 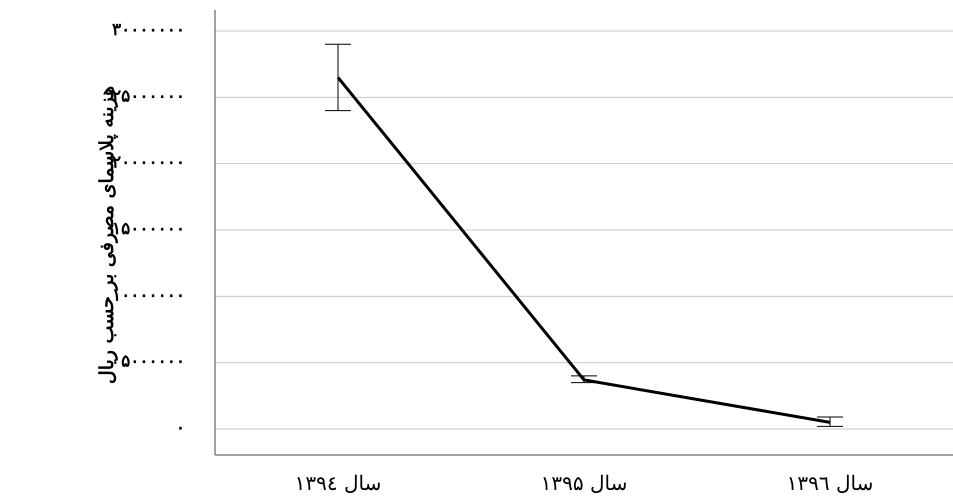 What do you see at coordinates (148, 163) in the screenshot?
I see `y-tick-label: ۲۰۰۰۰۰۰۰` at bounding box center [148, 163].